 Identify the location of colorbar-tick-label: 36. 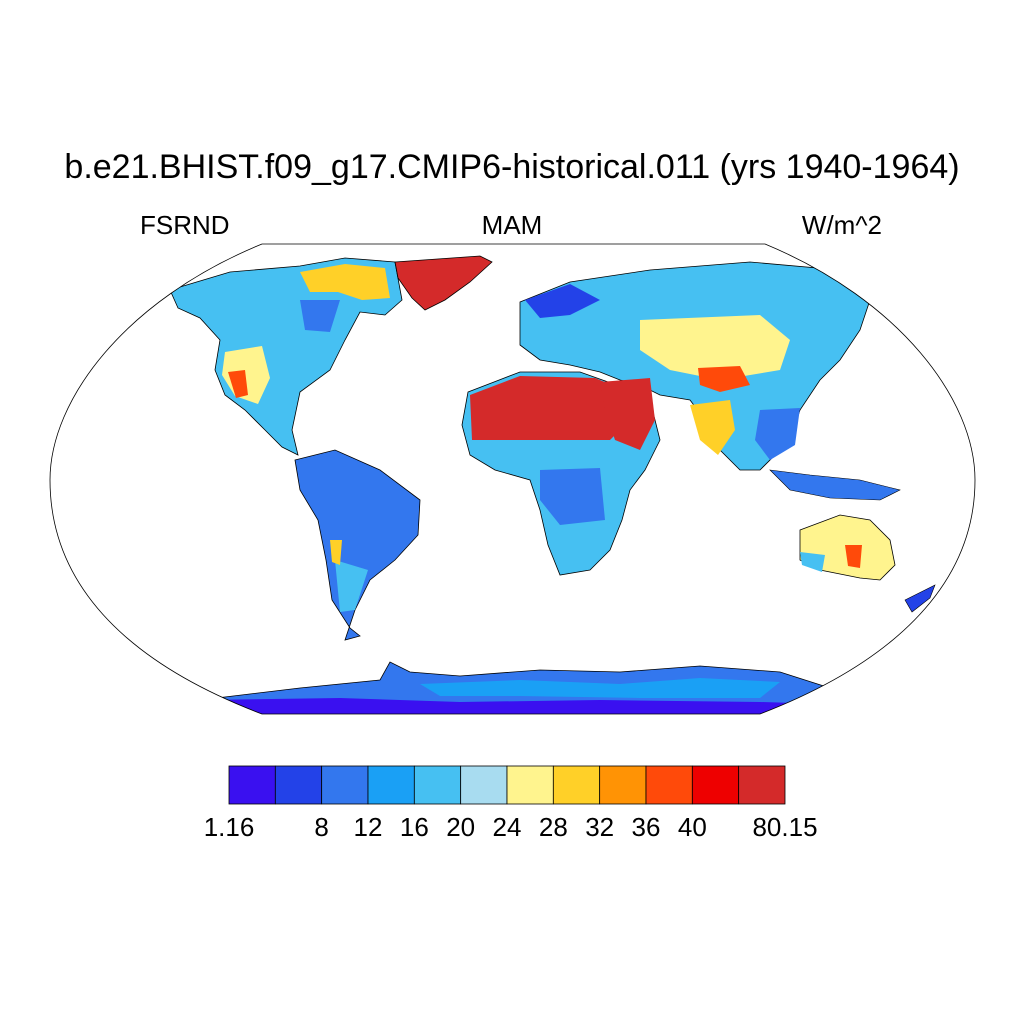
(646, 827).